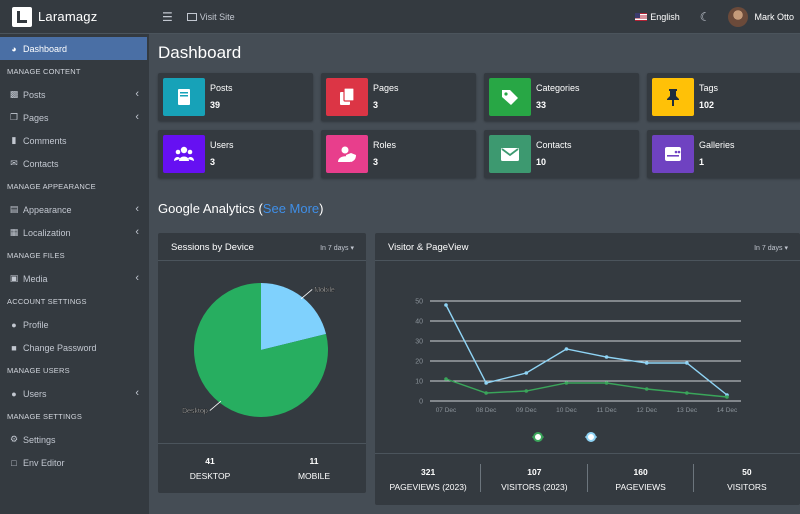 The height and width of the screenshot is (514, 800). Describe the element at coordinates (314, 468) in the screenshot. I see `stat-mobile: 11 MOBILE` at that location.